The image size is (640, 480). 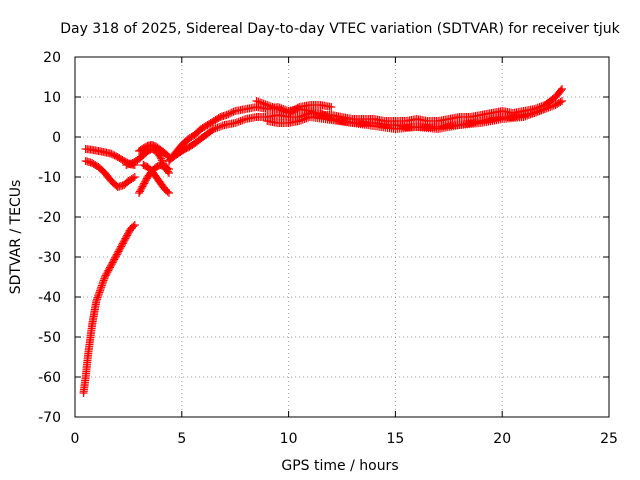 What do you see at coordinates (502, 439) in the screenshot?
I see `x-tick-label: 20` at bounding box center [502, 439].